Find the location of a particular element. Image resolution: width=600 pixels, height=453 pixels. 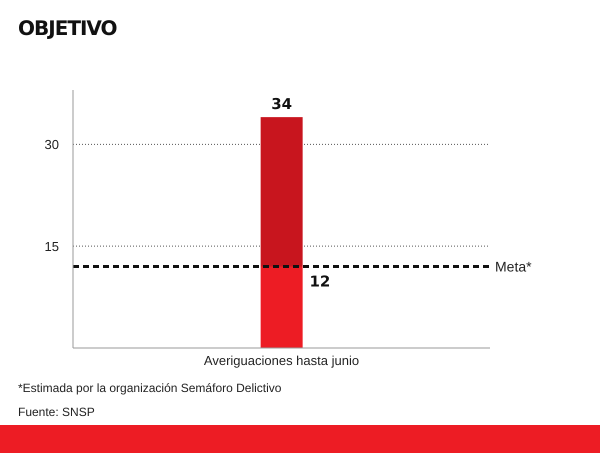

chart-title: OBJETIVO is located at coordinates (67, 28).